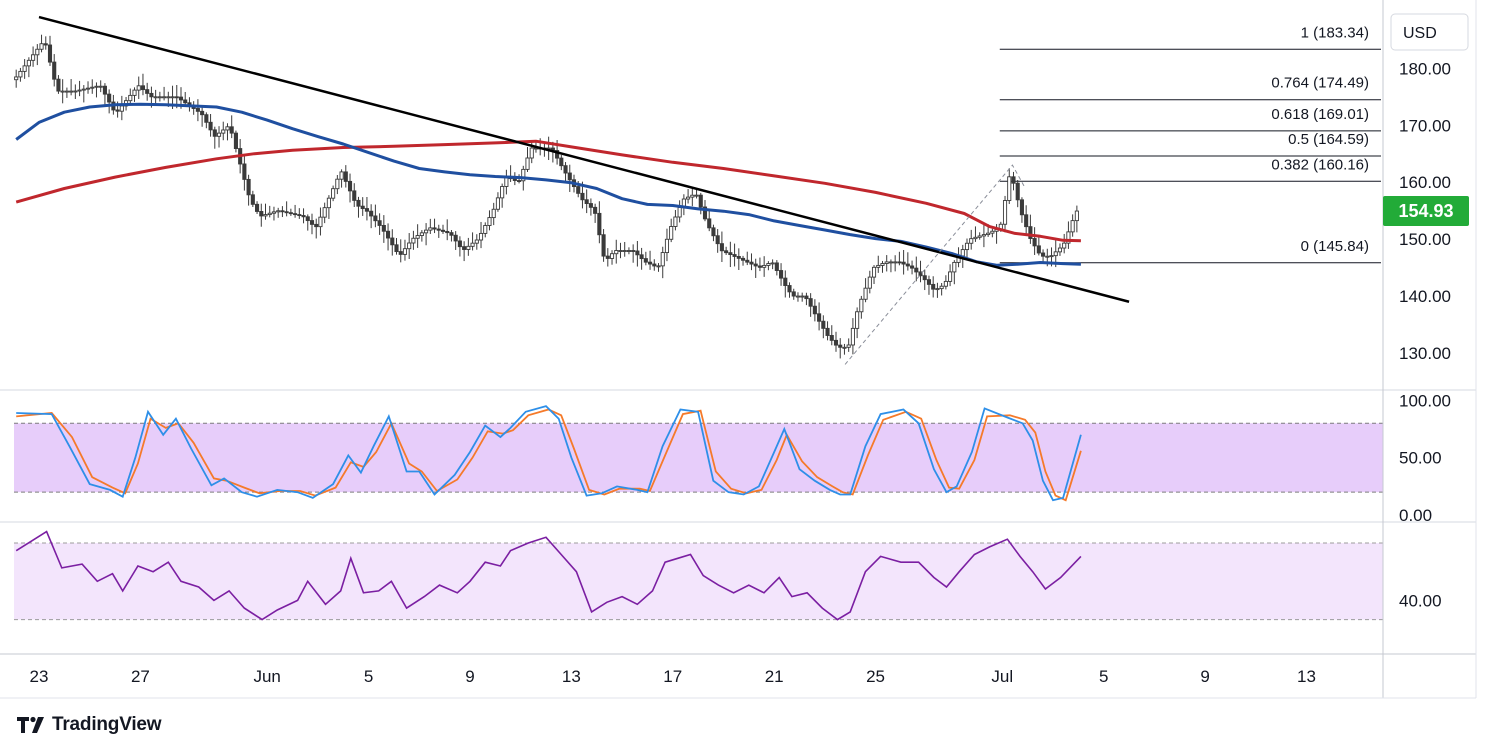 The image size is (1491, 752). What do you see at coordinates (107, 724) in the screenshot?
I see `tradingview-wordmark: TradingView` at bounding box center [107, 724].